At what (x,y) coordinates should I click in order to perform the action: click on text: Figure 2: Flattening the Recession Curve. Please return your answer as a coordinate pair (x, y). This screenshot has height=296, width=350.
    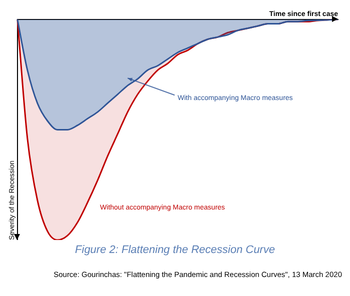
    Looking at the image, I should click on (175, 250).